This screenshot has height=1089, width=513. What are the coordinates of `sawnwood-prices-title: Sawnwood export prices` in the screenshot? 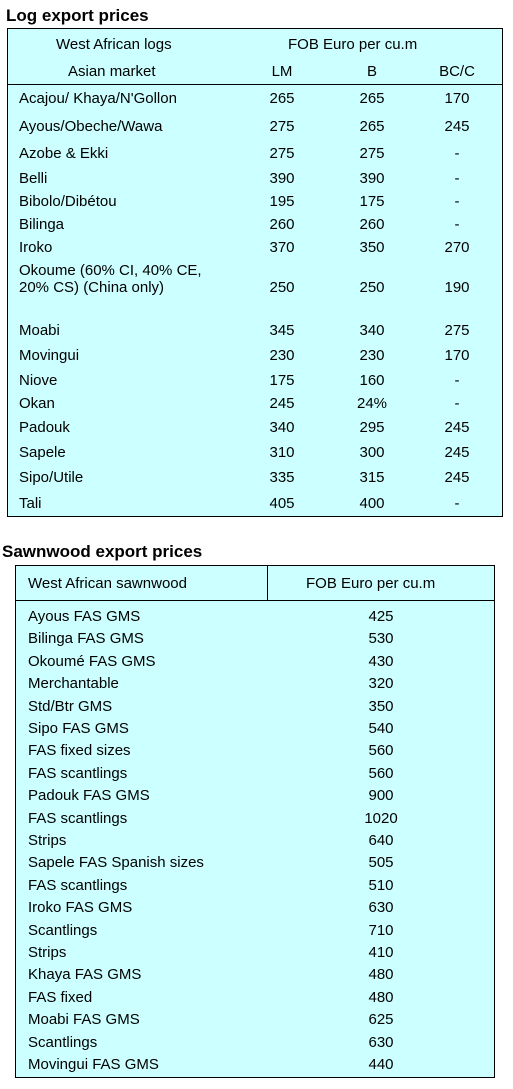 It's located at (102, 551).